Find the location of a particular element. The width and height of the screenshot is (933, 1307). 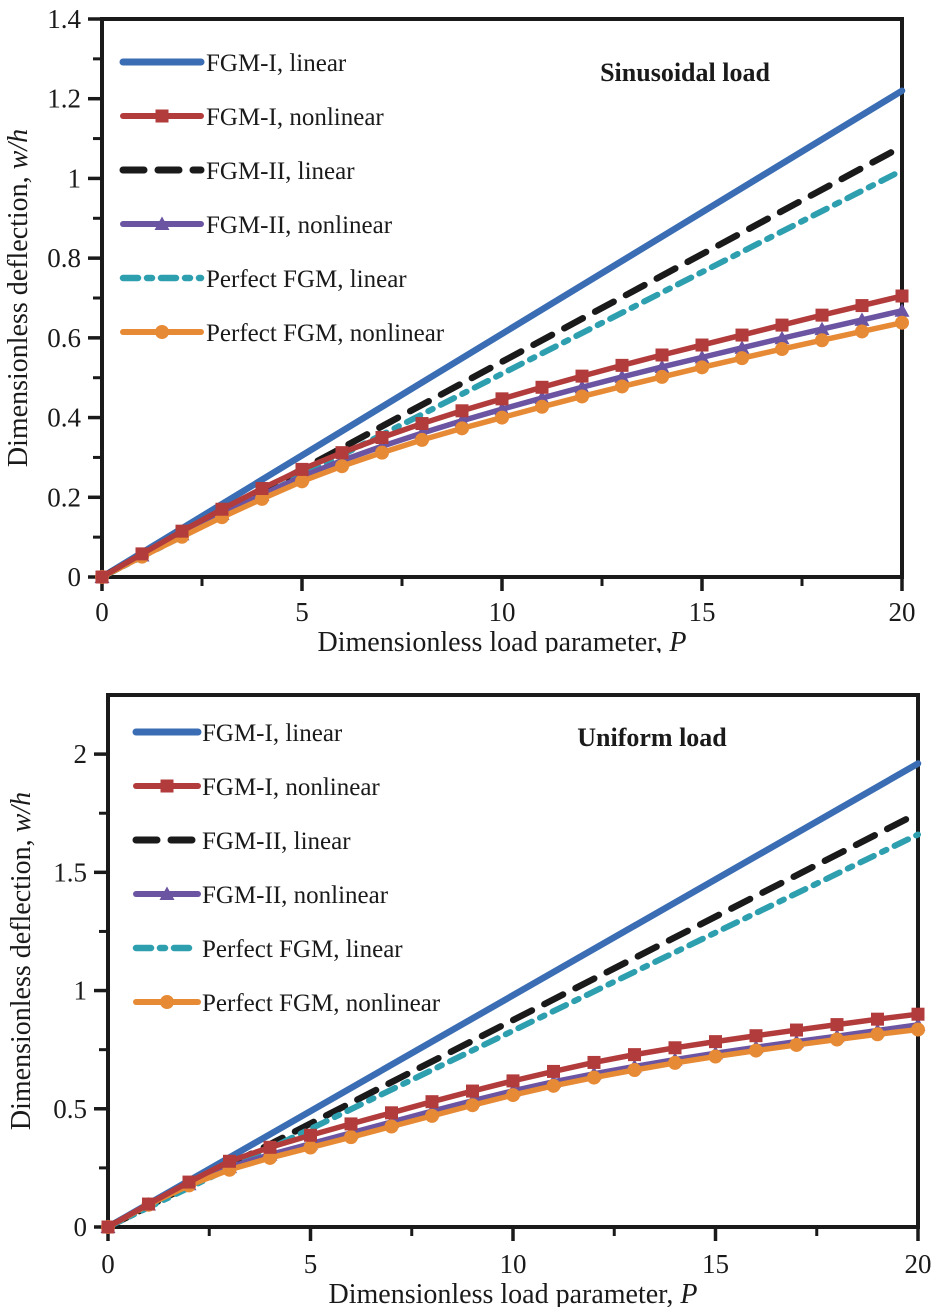

legend-item-fgm-ii-nonlinear: FGM-II, nonlinear is located at coordinates (261, 895).